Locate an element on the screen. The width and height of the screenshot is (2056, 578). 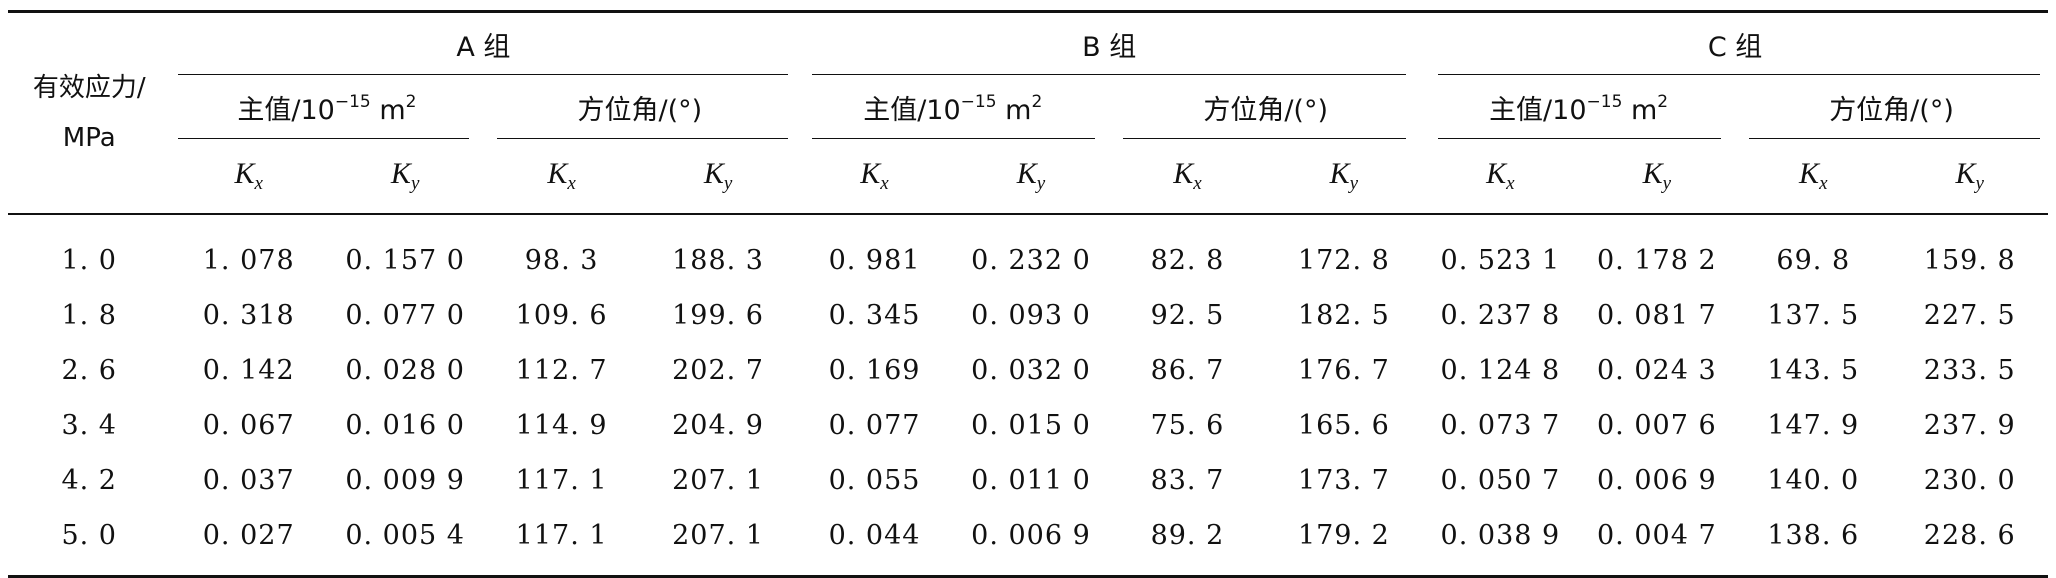
c-principal-header: 主值/10−15 m2 is located at coordinates (1578, 107).